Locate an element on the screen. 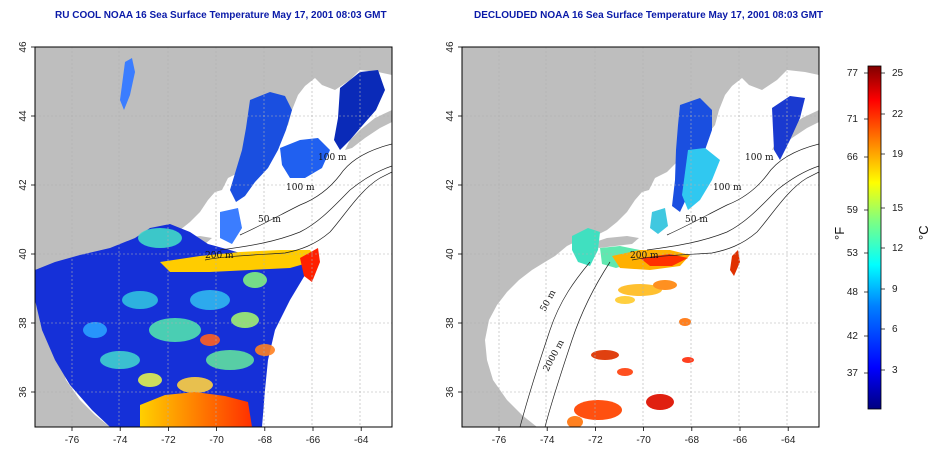 The image size is (950, 475). left-bay-patch-sst is located at coordinates (127, 84).